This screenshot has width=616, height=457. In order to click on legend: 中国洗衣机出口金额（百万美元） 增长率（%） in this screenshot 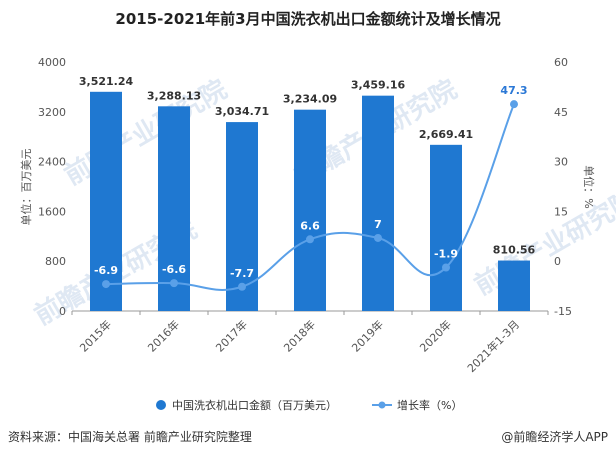, I will do `click(309, 405)`.